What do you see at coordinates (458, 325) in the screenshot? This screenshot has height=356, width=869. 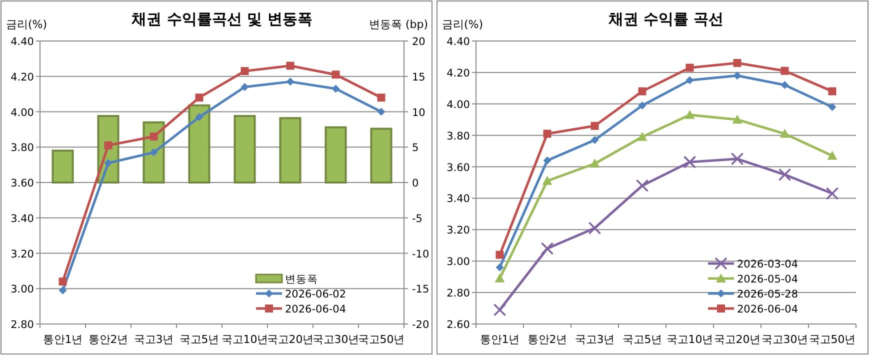 I see `y-tick-label: 2.60` at bounding box center [458, 325].